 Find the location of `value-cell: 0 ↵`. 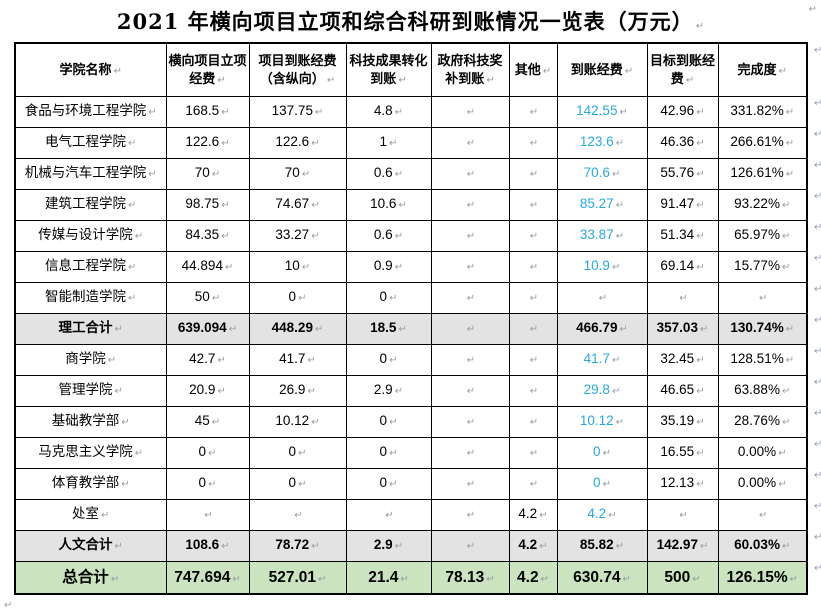

value-cell: 0 ↵ is located at coordinates (388, 421).